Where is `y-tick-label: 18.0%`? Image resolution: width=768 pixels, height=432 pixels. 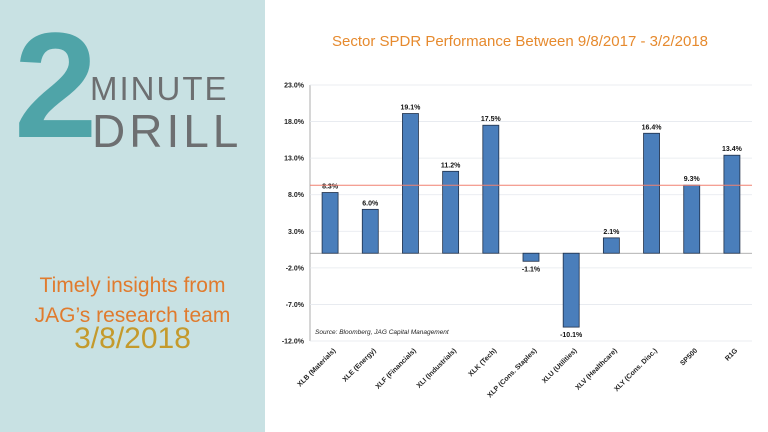 y-tick-label: 18.0% is located at coordinates (294, 122).